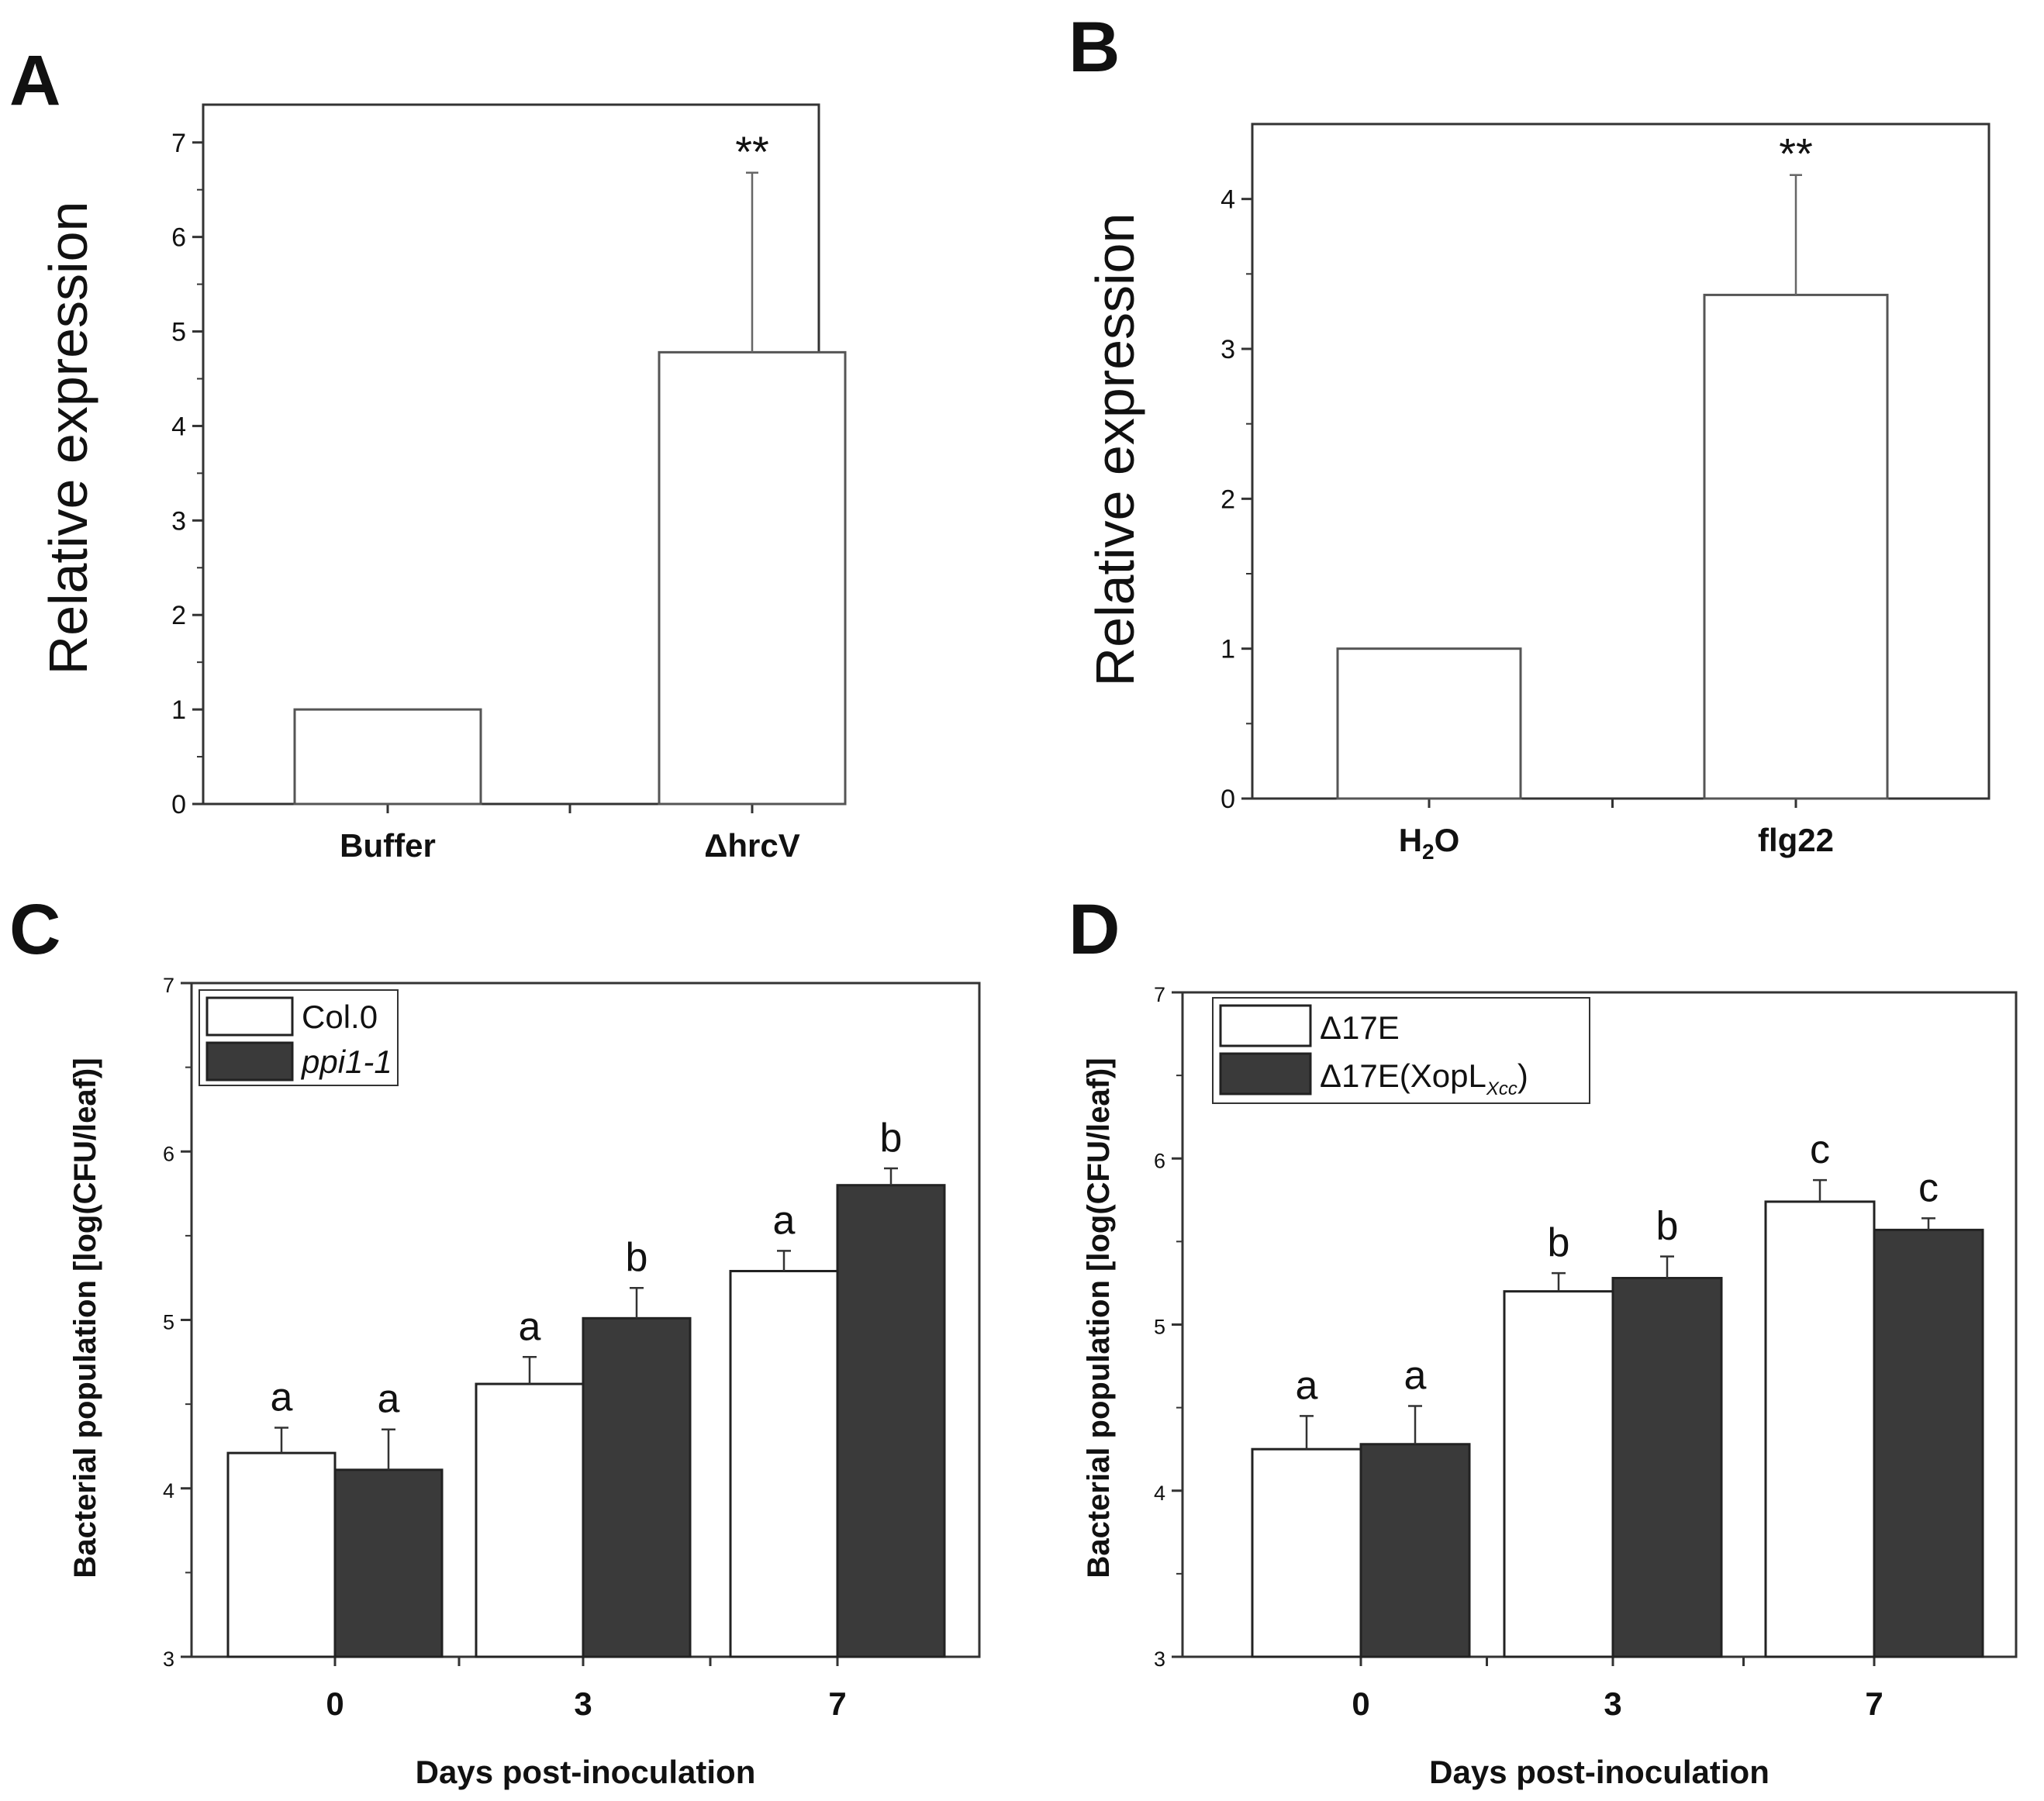  I want to click on x-tick-label-suffix: O, so click(1447, 840).